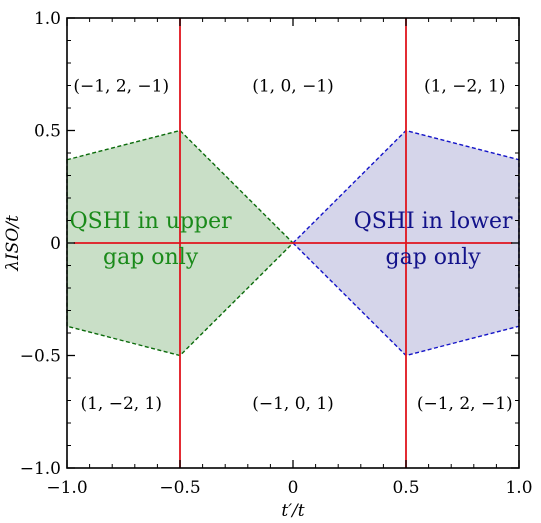 Image resolution: width=541 pixels, height=523 pixels. Describe the element at coordinates (433, 221) in the screenshot. I see `annotation-1-line-0: QSHI in lower` at that location.